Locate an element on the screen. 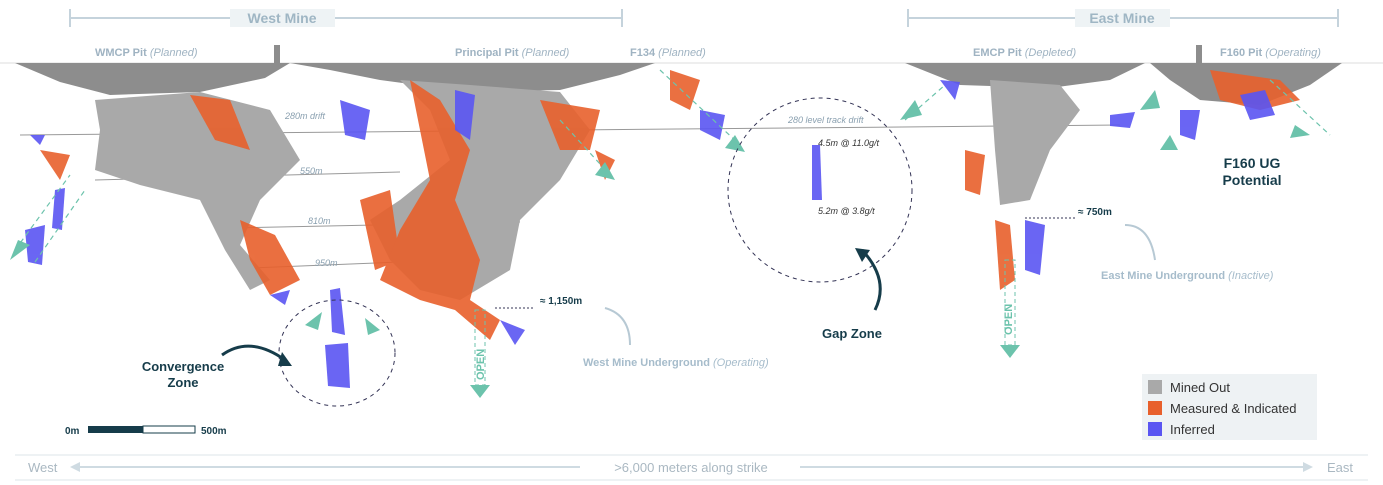 The image size is (1383, 485). pit-name: WMCP Pit is located at coordinates (121, 53).